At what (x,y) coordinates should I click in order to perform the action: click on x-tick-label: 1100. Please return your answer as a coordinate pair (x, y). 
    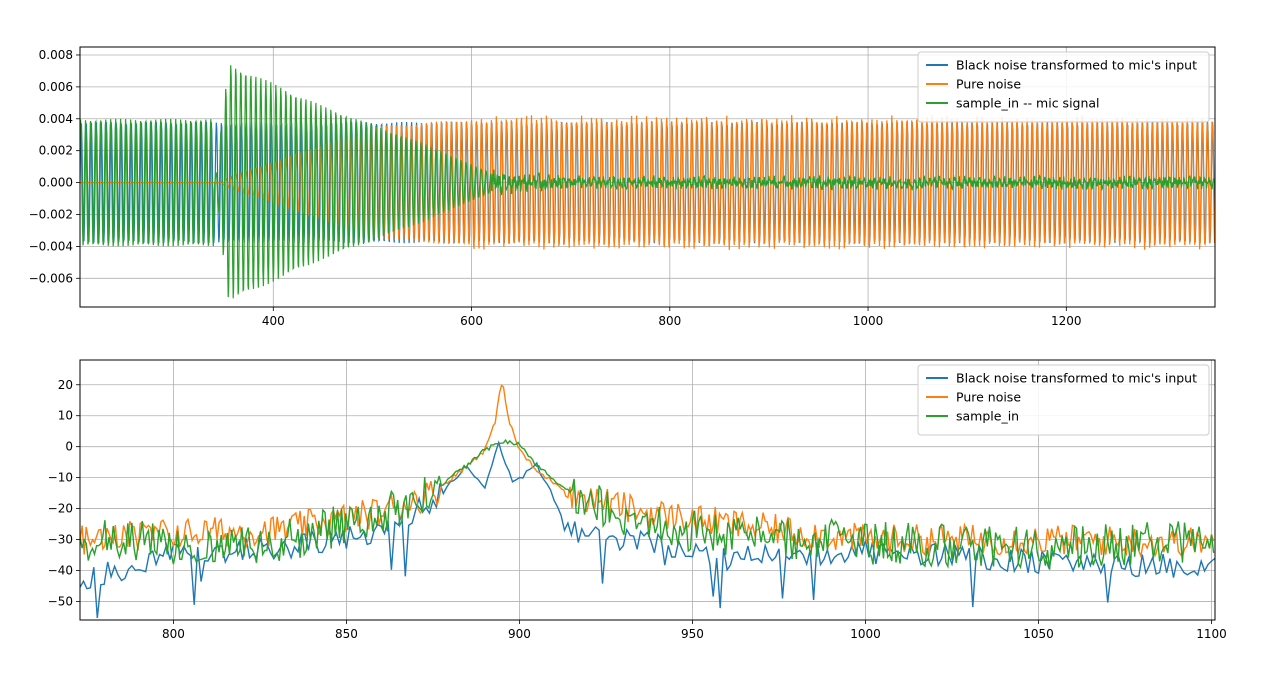
    Looking at the image, I should click on (1211, 634).